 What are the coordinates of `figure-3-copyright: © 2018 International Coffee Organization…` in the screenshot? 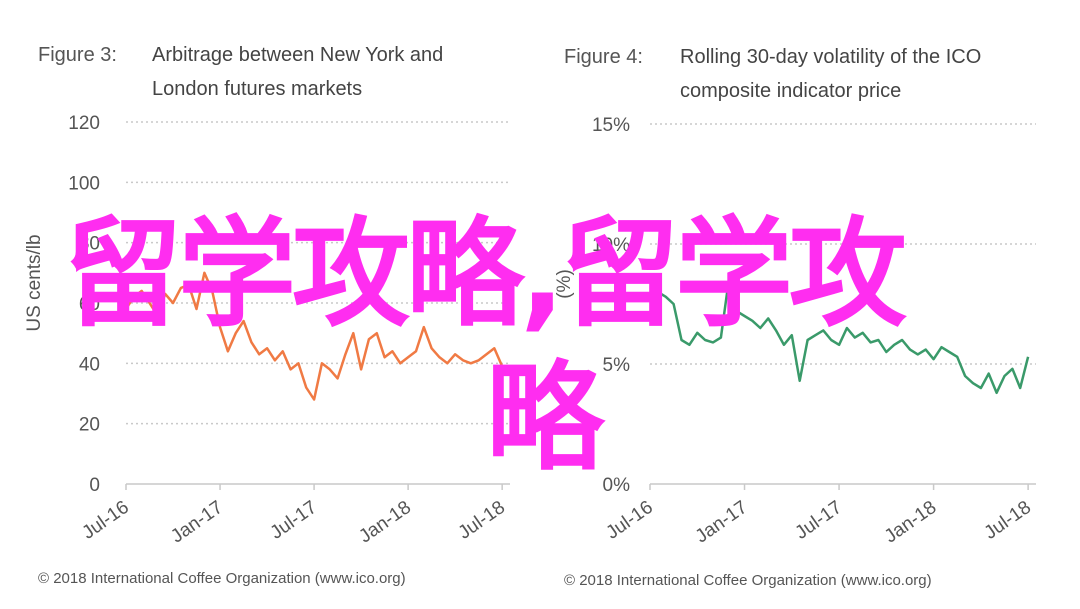 It's located at (222, 578).